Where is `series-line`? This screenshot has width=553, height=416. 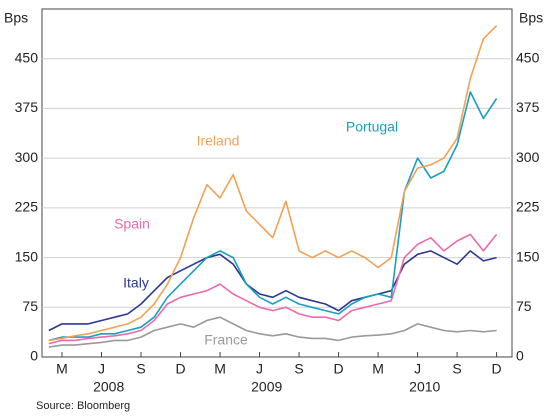
series-line is located at coordinates (272, 332).